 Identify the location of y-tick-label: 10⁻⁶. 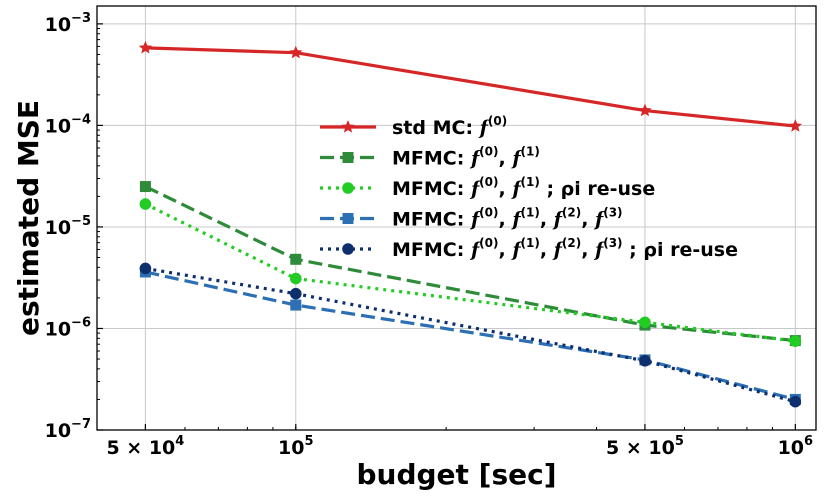
(68, 327).